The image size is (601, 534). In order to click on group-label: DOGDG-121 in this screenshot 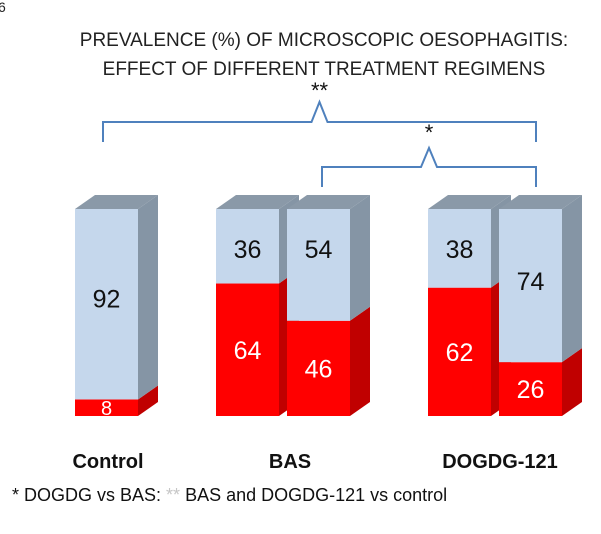, I will do `click(500, 462)`.